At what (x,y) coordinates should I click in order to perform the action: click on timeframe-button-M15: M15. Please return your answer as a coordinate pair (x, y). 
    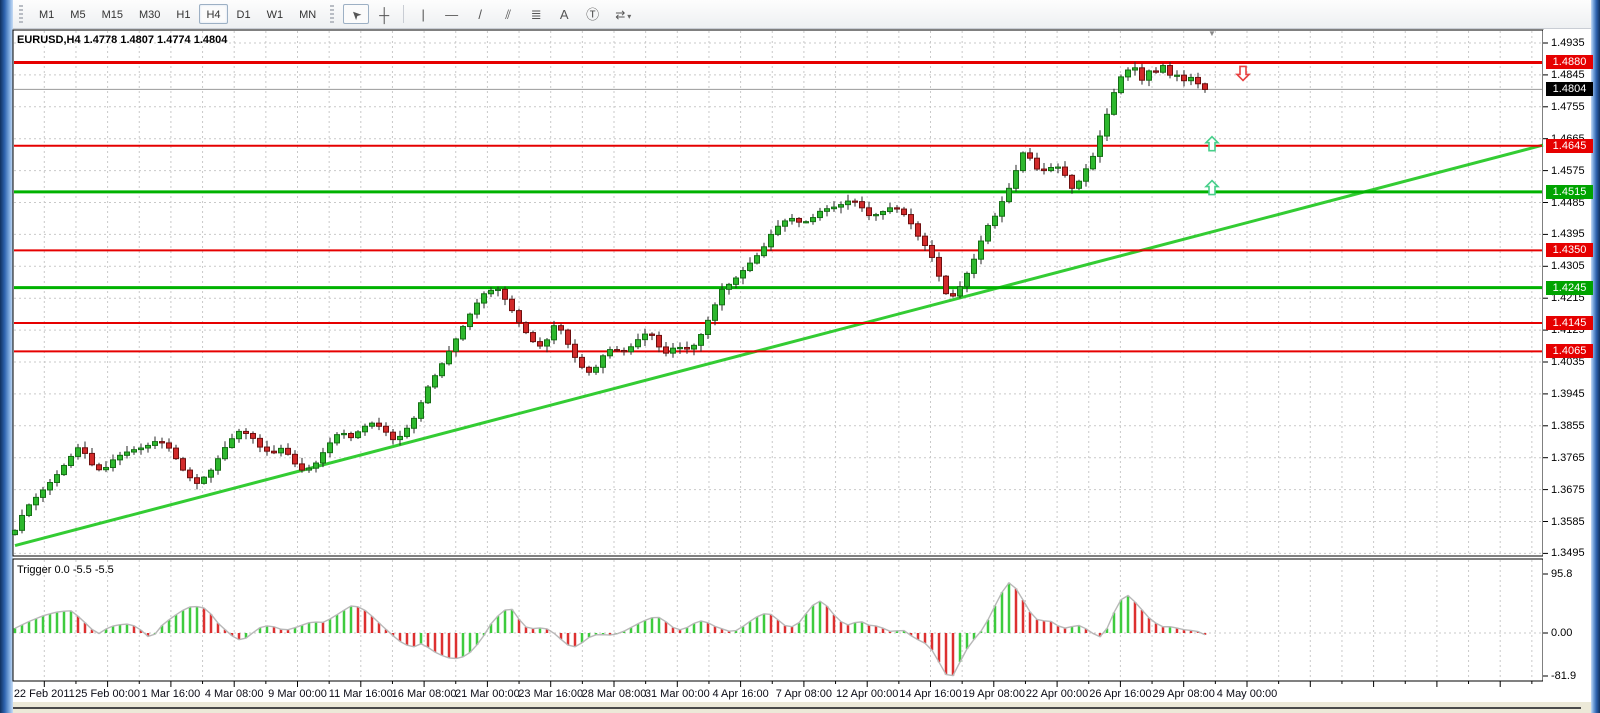
    Looking at the image, I should click on (112, 14).